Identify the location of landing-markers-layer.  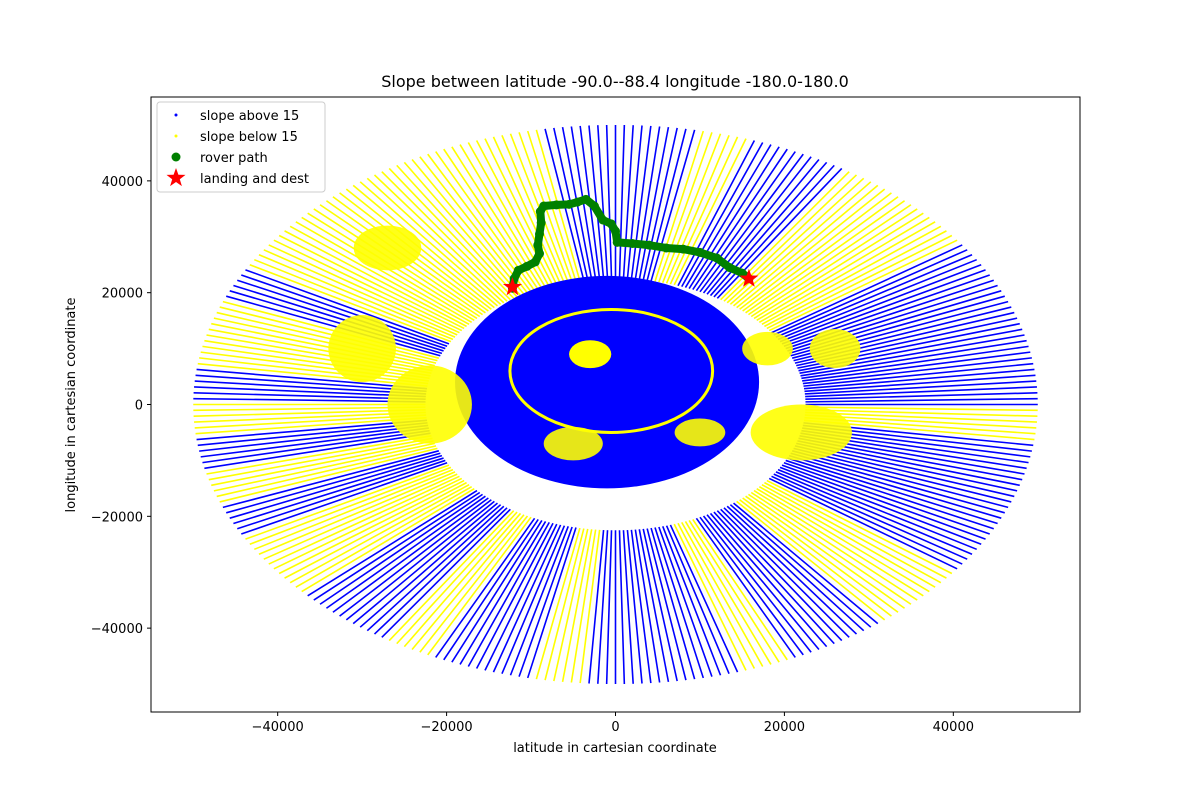
(631, 282).